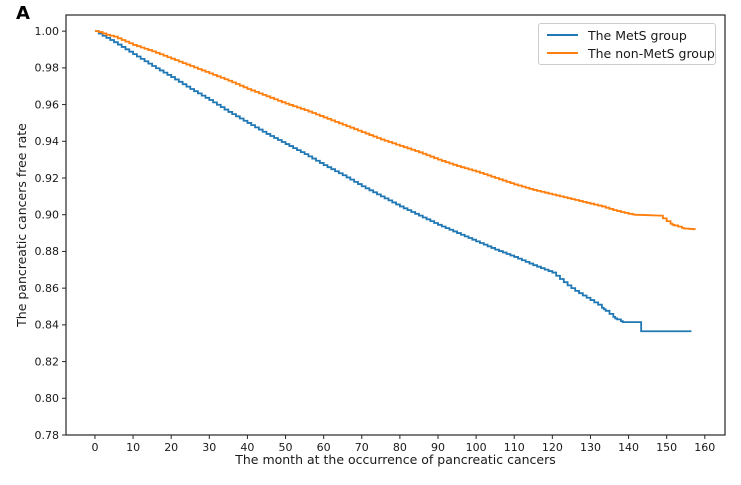  Describe the element at coordinates (23, 13) in the screenshot. I see `panel-label: A` at that location.